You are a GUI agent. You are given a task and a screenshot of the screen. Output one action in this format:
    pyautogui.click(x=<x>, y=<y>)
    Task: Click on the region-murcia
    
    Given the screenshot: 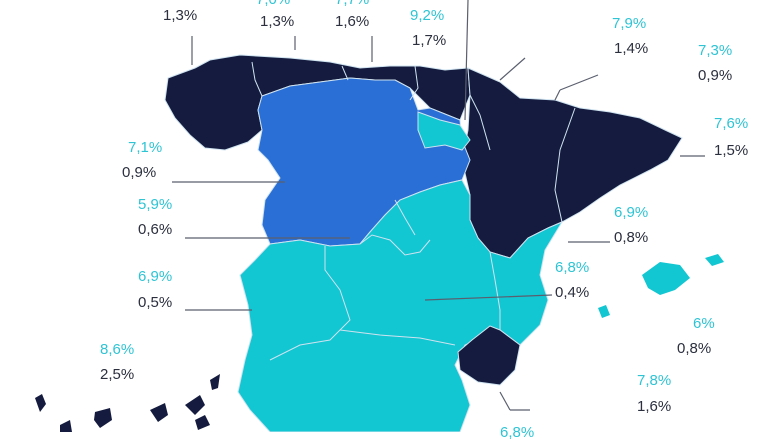 What is the action you would take?
    pyautogui.click(x=489, y=355)
    